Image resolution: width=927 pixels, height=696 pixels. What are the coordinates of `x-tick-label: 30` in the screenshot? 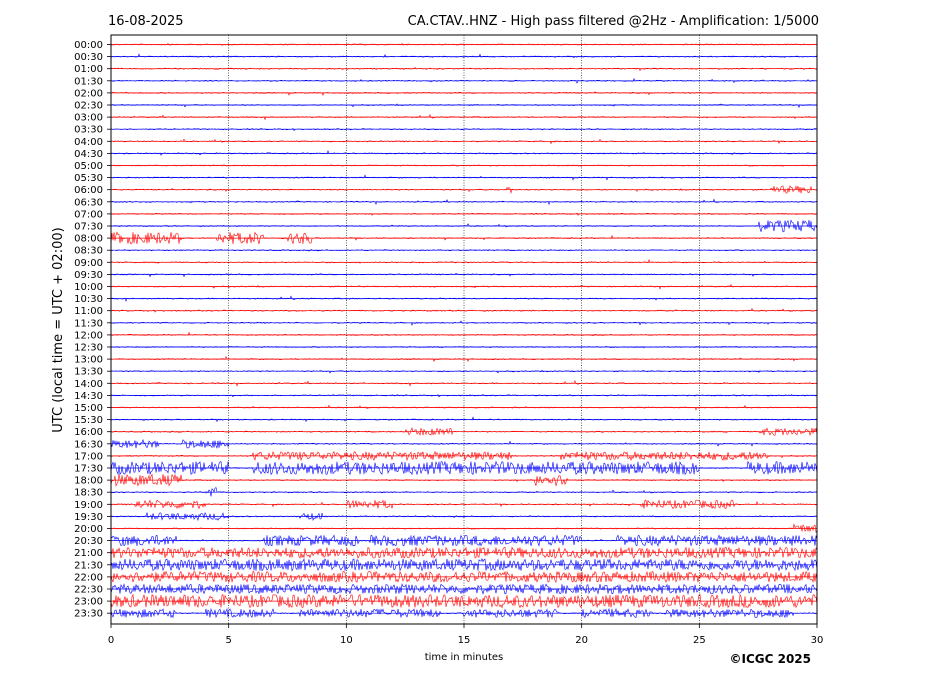 It's located at (817, 640).